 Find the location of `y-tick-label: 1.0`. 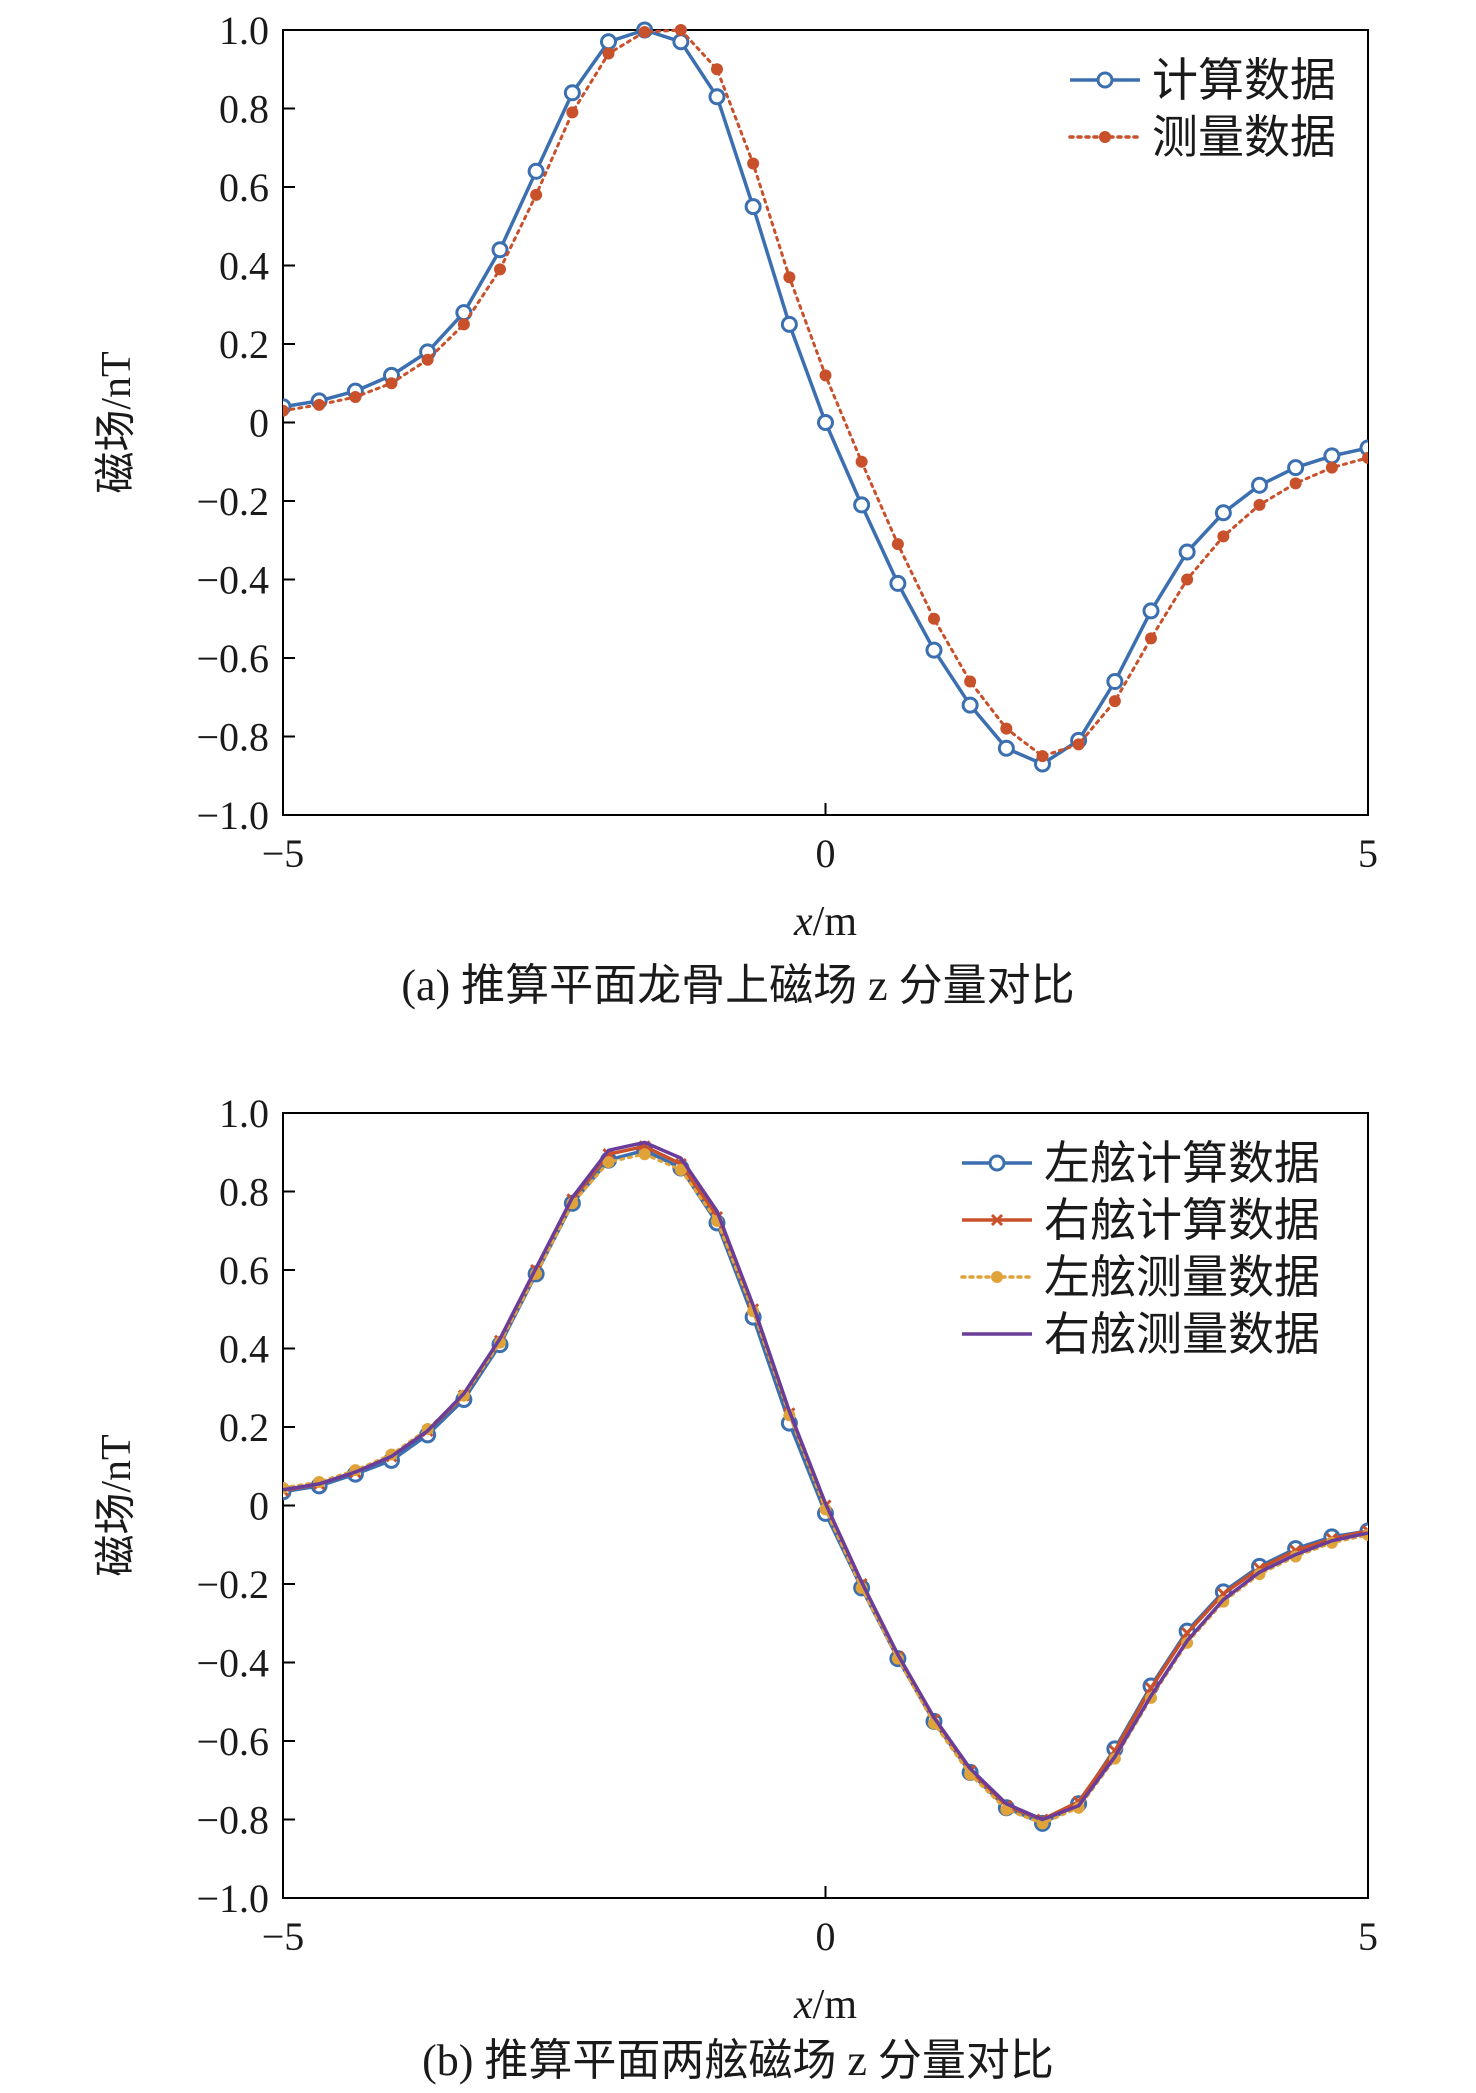

y-tick-label: 1.0 is located at coordinates (244, 1113).